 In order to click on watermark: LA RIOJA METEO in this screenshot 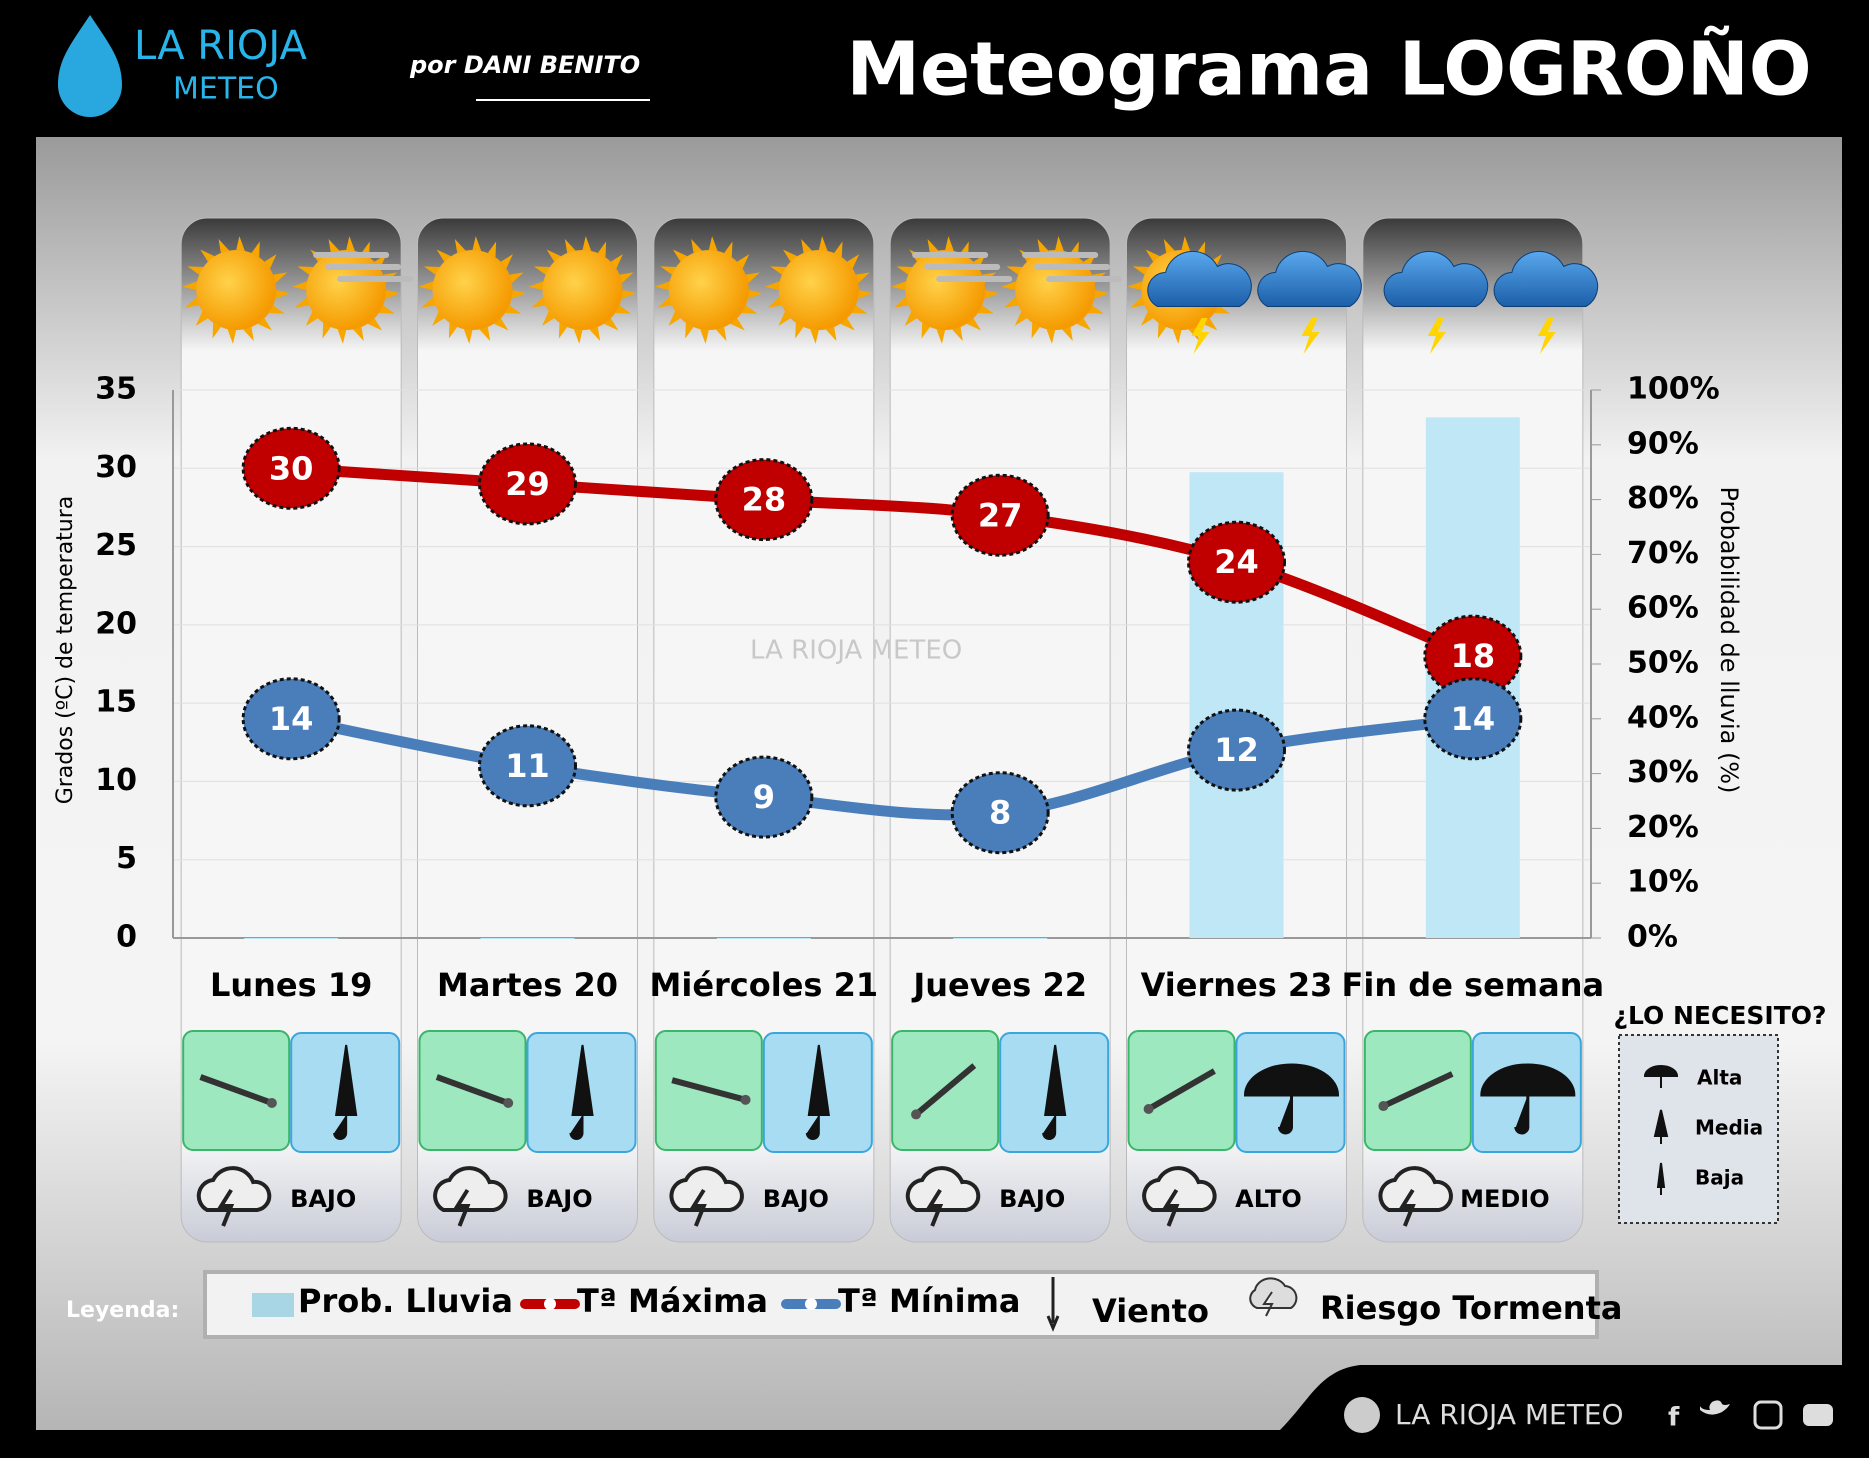, I will do `click(856, 651)`.